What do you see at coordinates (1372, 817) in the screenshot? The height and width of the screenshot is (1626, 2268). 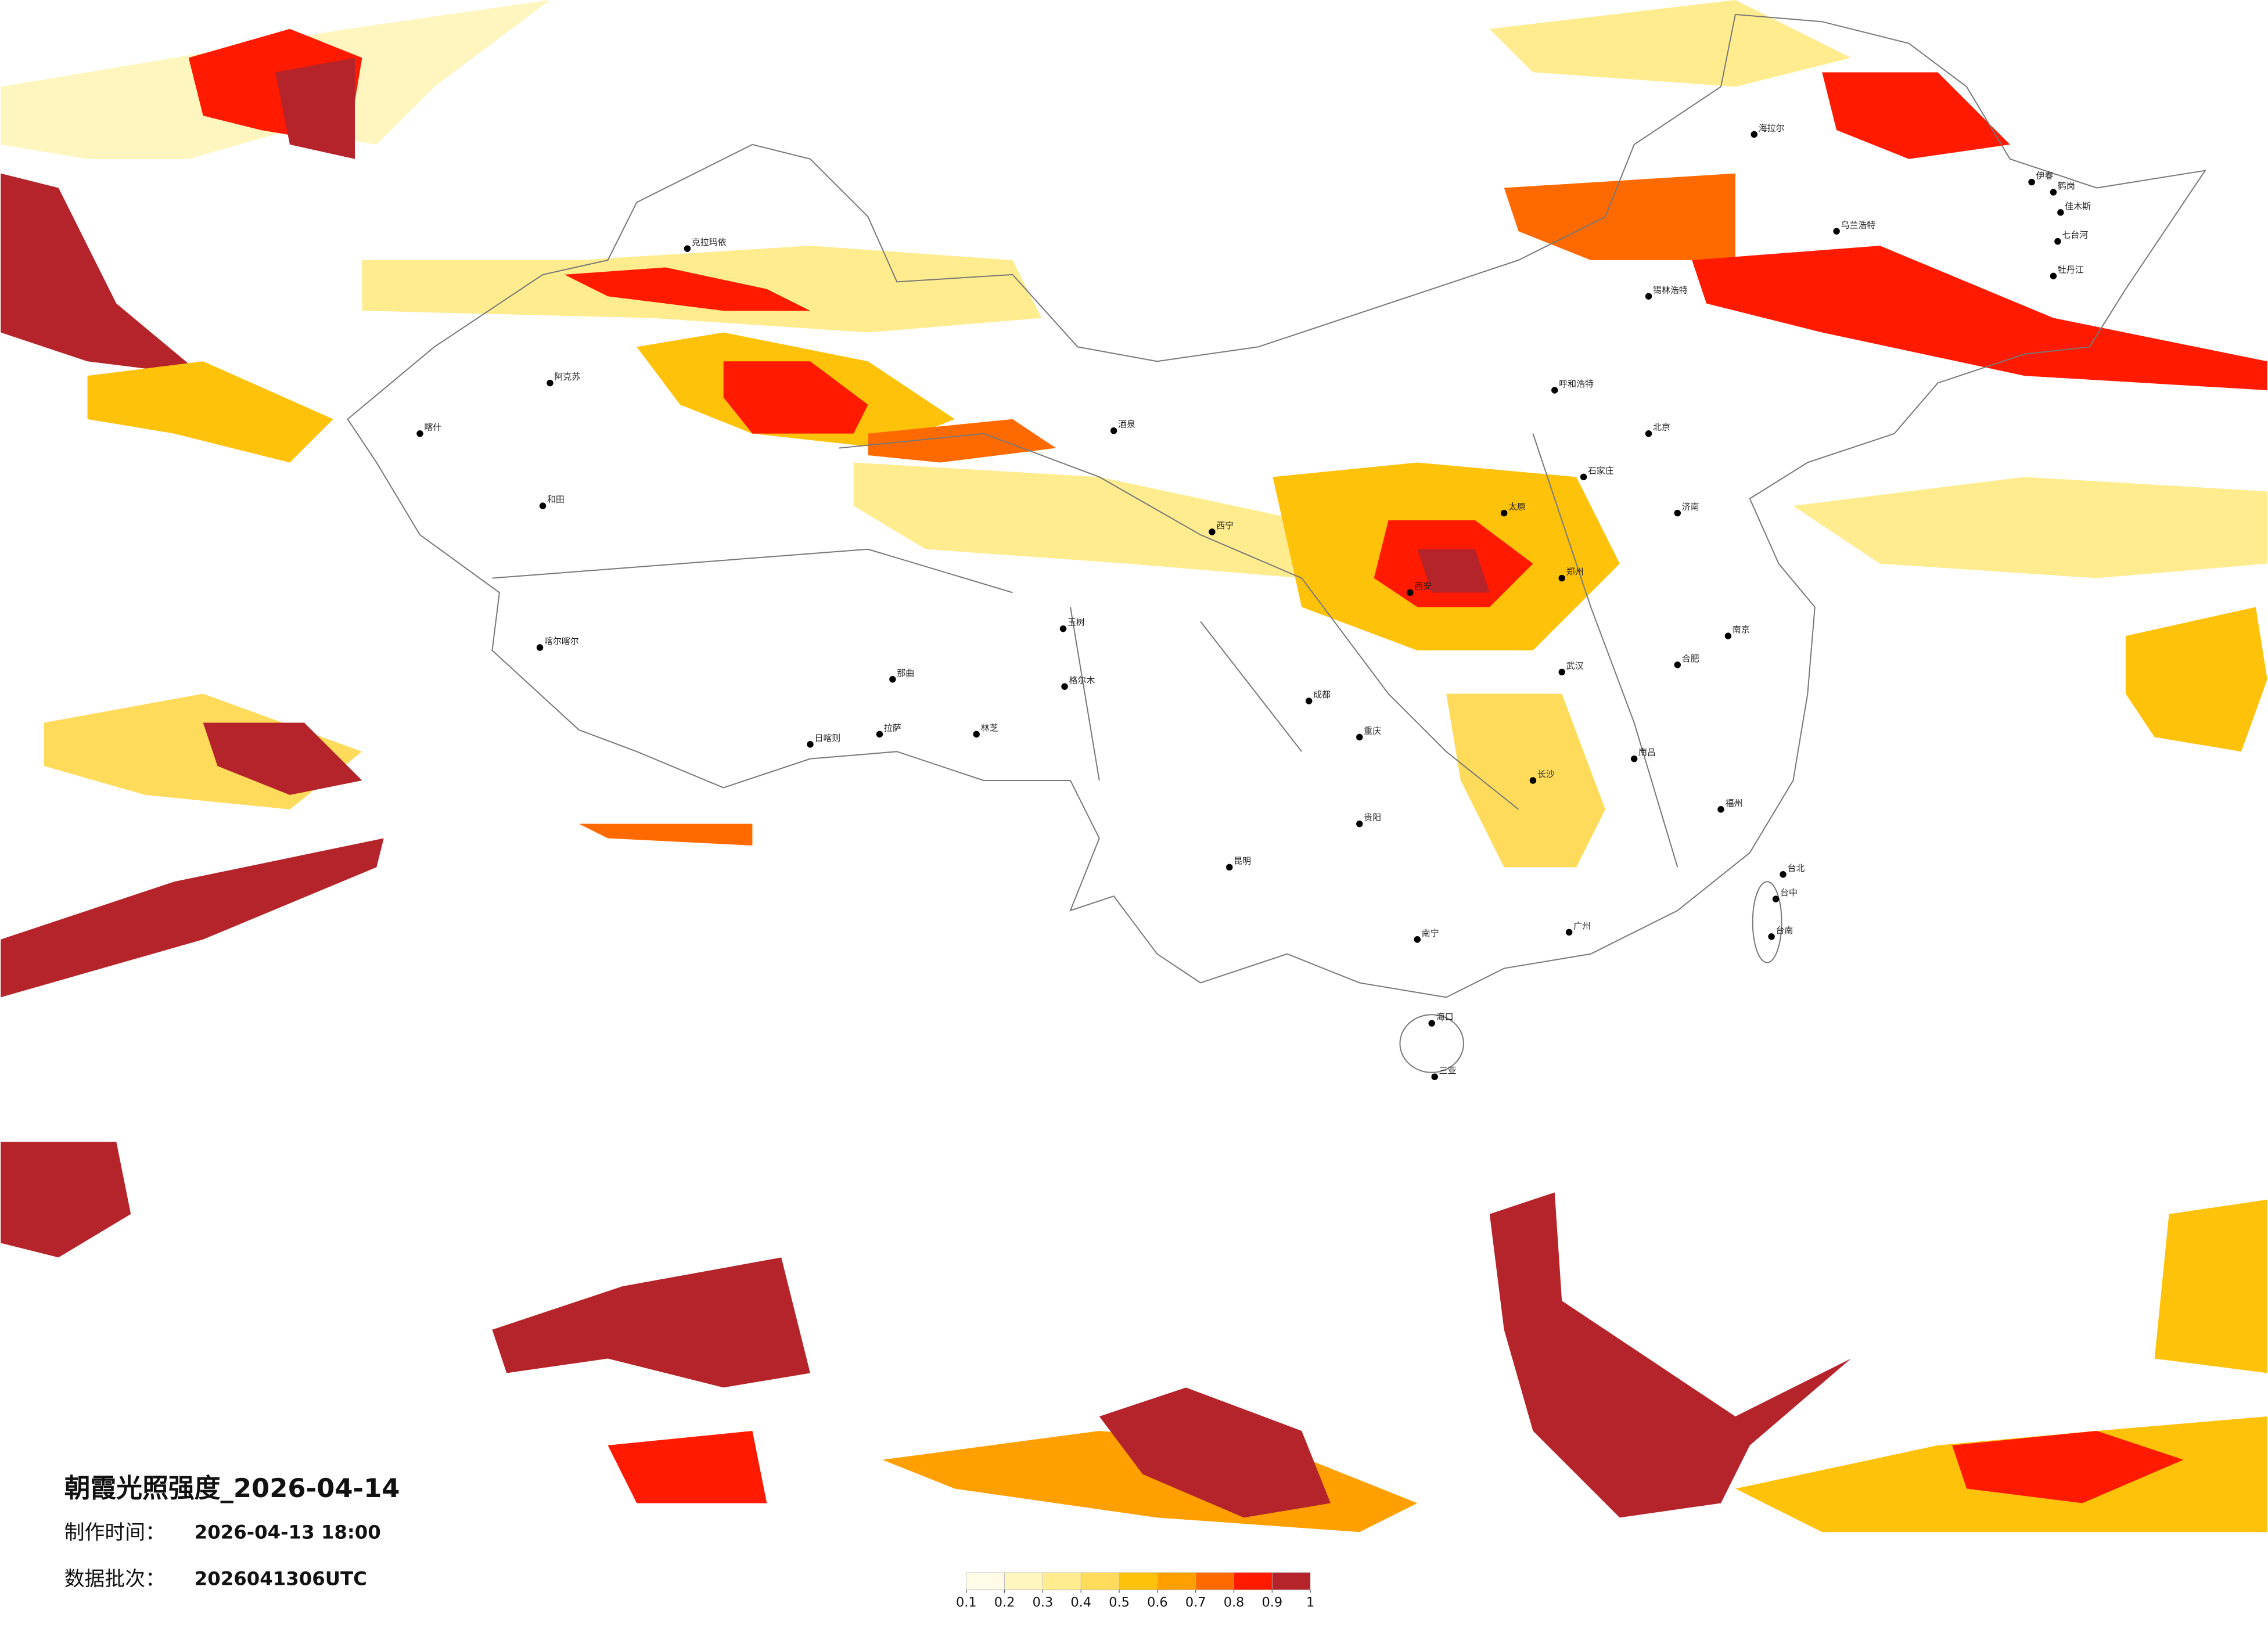 I see `city-label: 贵阳` at bounding box center [1372, 817].